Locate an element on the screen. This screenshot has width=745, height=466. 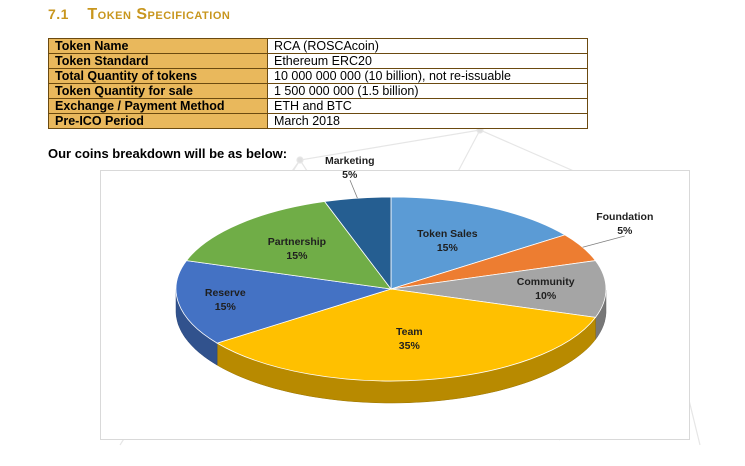
spec-key: Token Quantity for sale is located at coordinates (158, 91).